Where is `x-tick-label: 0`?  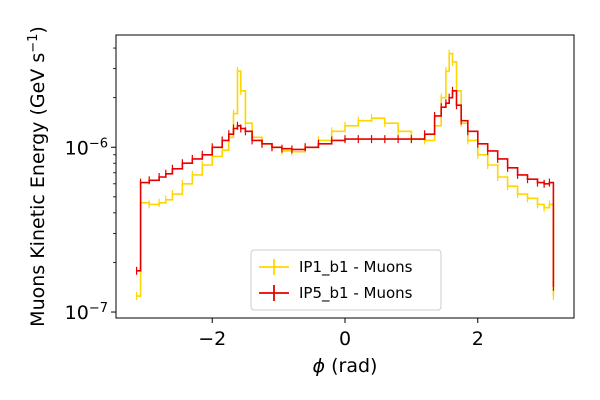
x-tick-label: 0 is located at coordinates (345, 339).